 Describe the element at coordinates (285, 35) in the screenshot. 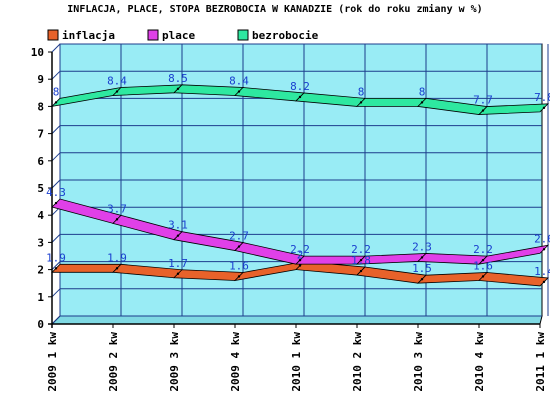

I see `legend-label-bezrobocie: bezrobocie` at that location.